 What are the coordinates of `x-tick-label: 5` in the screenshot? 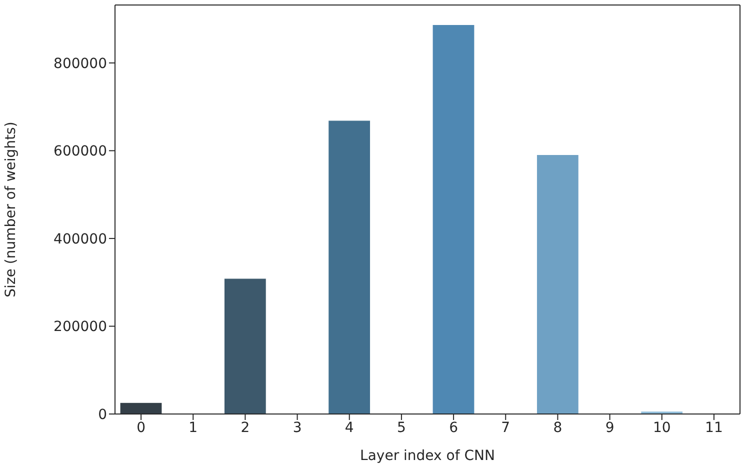 It's located at (401, 428).